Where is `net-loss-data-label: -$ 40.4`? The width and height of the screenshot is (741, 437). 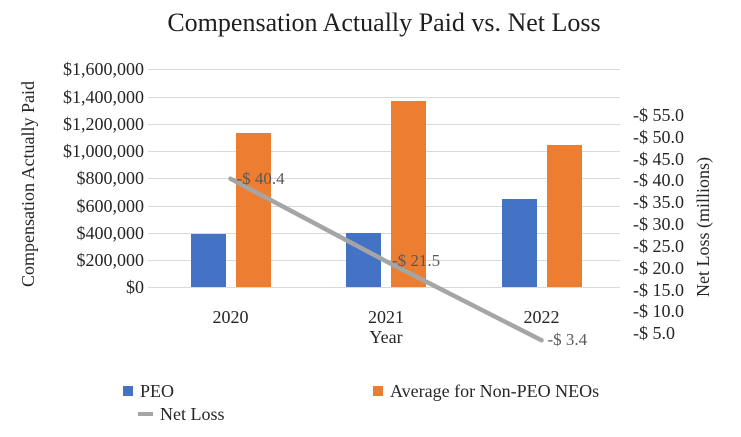
net-loss-data-label: -$ 40.4 is located at coordinates (260, 178).